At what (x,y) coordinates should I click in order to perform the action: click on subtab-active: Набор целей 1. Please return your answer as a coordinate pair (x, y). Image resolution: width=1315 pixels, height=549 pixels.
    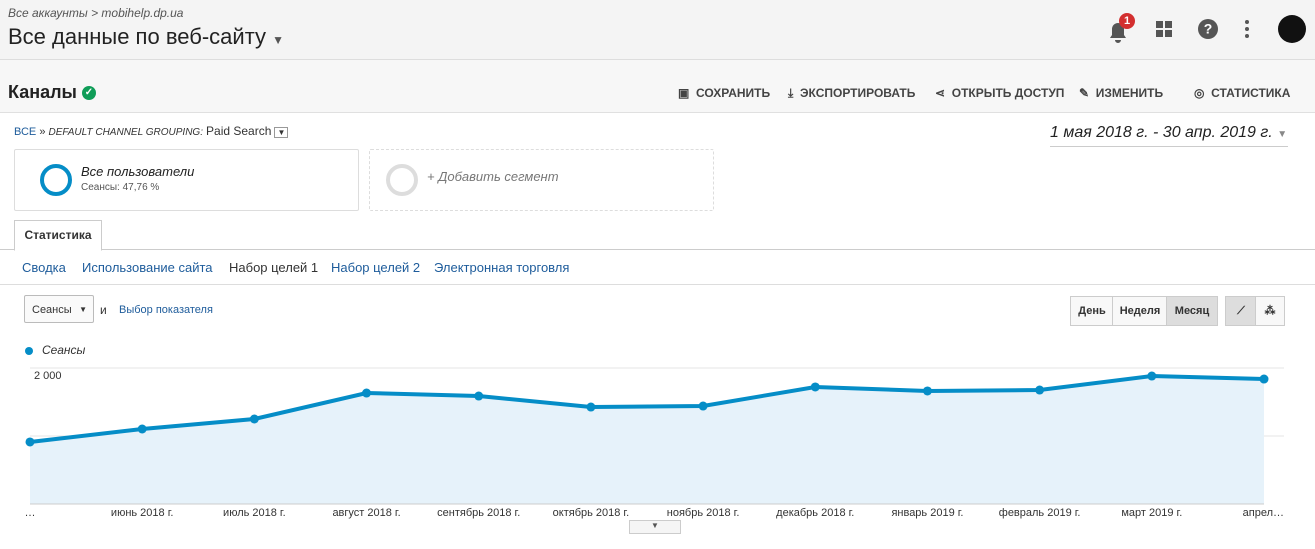
    Looking at the image, I should click on (274, 267).